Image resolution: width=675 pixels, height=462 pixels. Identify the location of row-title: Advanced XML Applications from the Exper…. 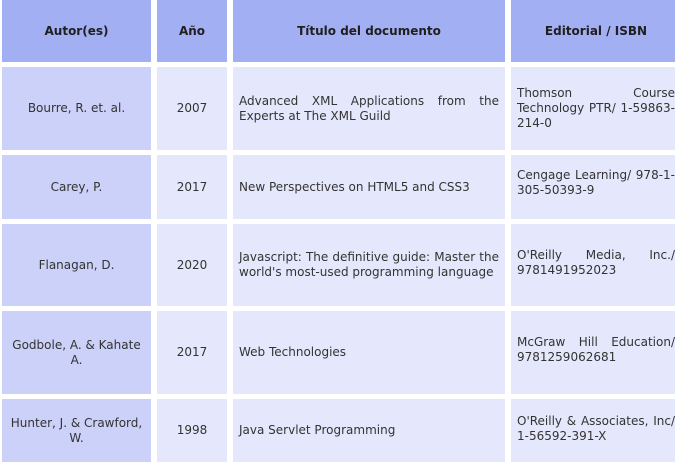
(369, 108).